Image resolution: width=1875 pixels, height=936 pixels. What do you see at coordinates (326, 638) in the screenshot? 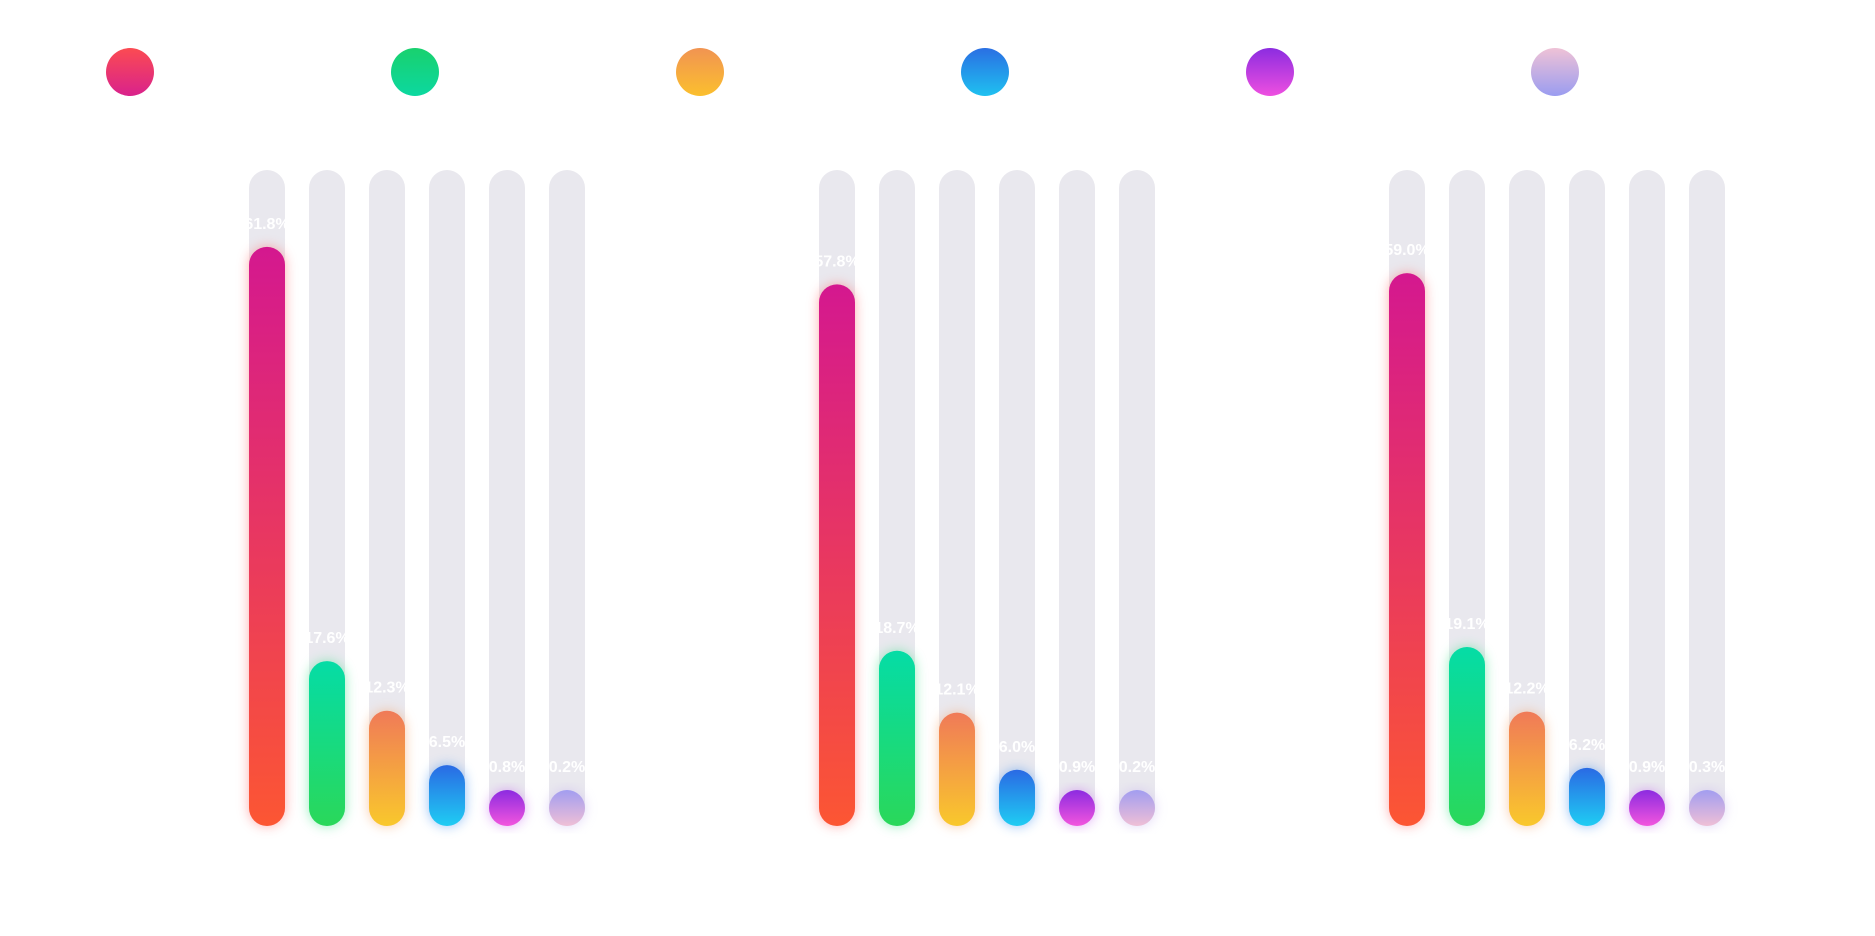
I see `bar-value-label: 17.6%` at bounding box center [326, 638].